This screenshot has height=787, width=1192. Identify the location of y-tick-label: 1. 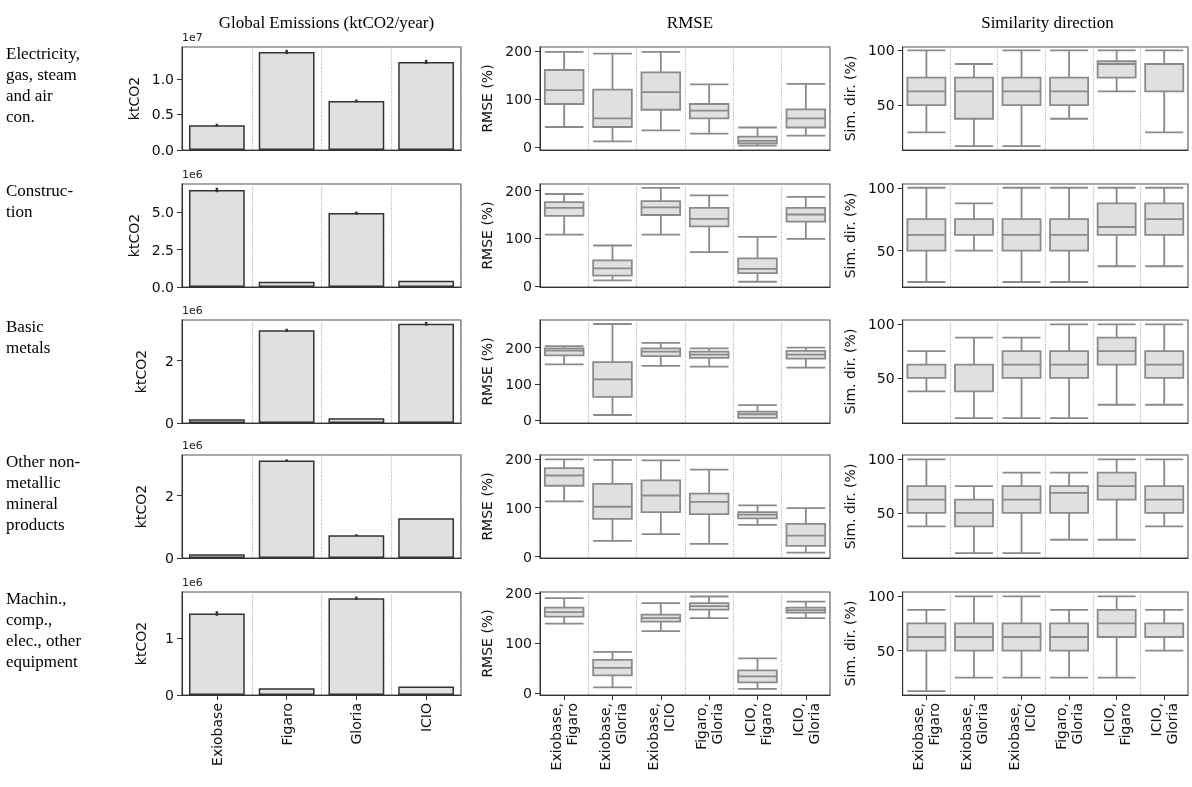
(169, 638).